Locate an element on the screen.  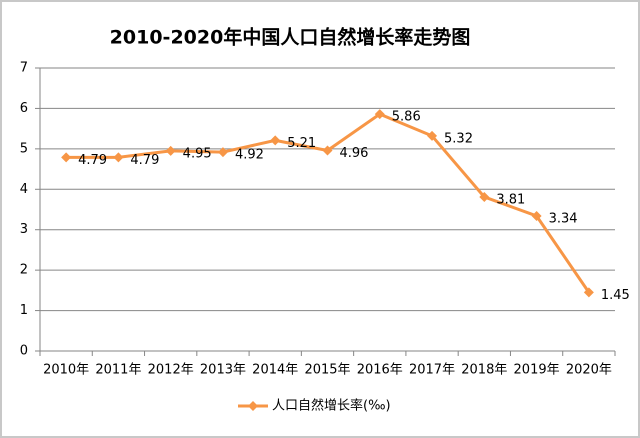
y-tick-label: 4 is located at coordinates (24, 189).